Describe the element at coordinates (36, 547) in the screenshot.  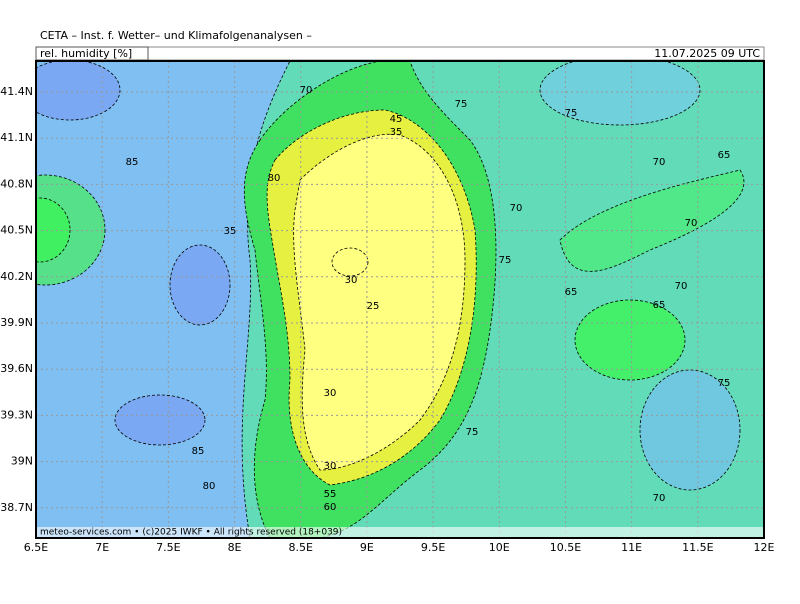
I see `x-tick-label: 6.5E` at that location.